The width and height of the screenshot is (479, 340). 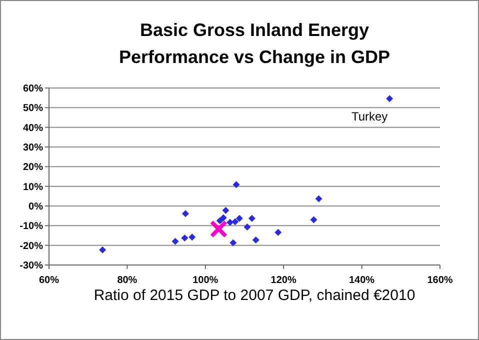 What do you see at coordinates (205, 280) in the screenshot?
I see `x-tick-label: 100%` at bounding box center [205, 280].